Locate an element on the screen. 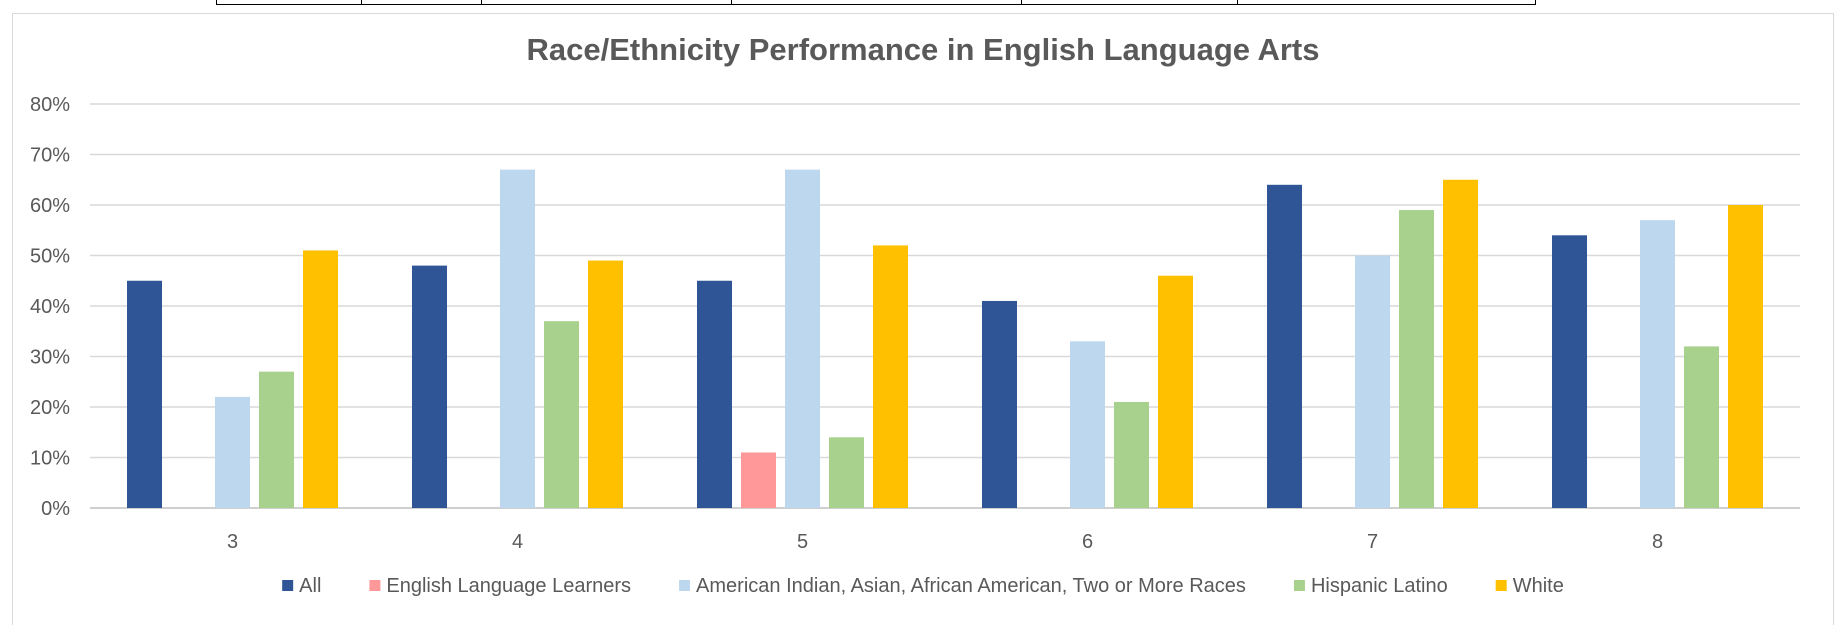 The width and height of the screenshot is (1836, 625). table-bottom-border is located at coordinates (876, 2).